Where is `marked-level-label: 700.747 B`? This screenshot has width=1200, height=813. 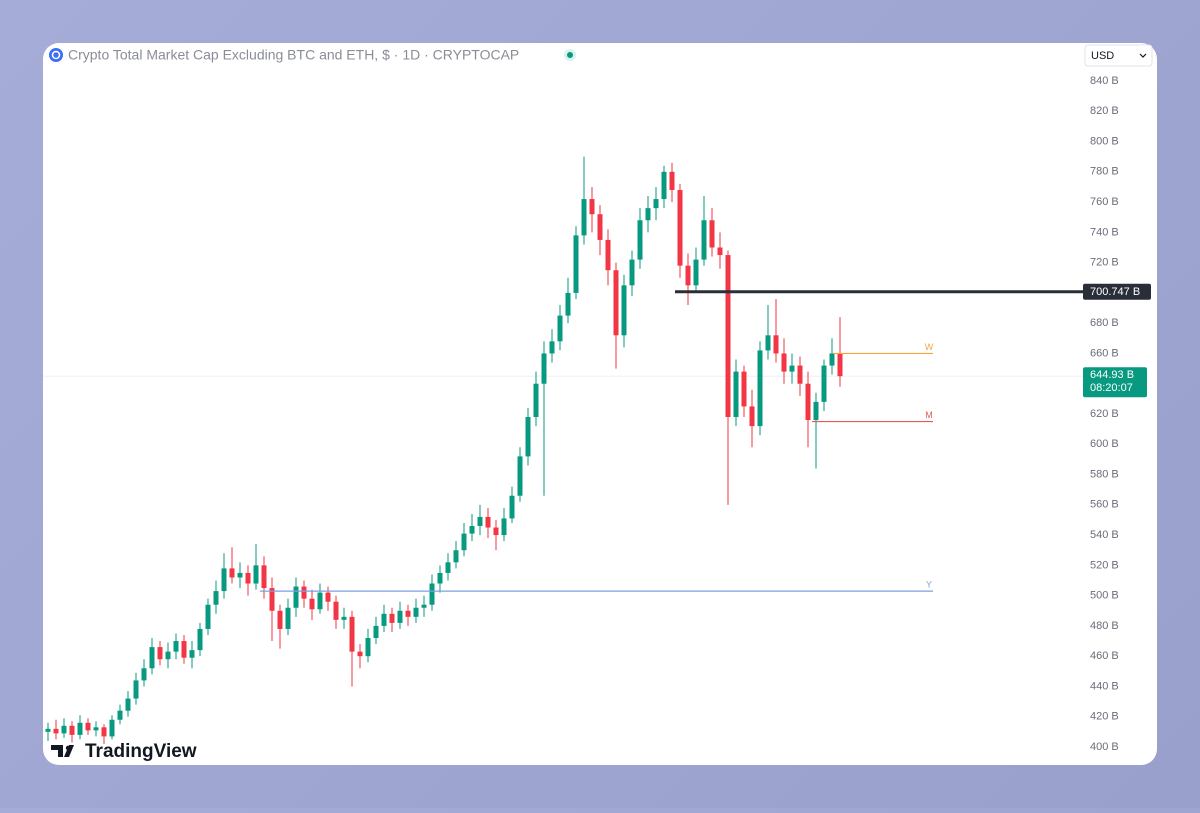 marked-level-label: 700.747 B is located at coordinates (1115, 292).